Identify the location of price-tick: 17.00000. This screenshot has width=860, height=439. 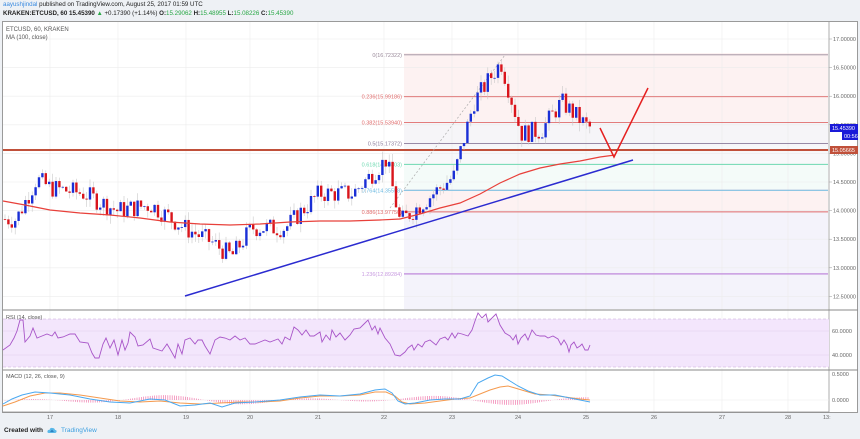
(844, 40).